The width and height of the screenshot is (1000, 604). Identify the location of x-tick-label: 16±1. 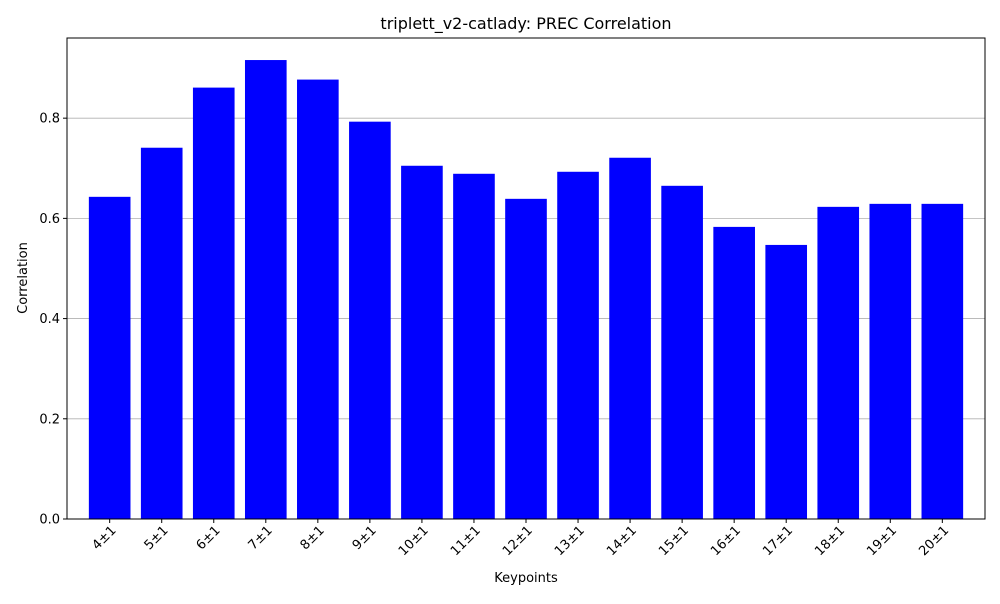
(726, 541).